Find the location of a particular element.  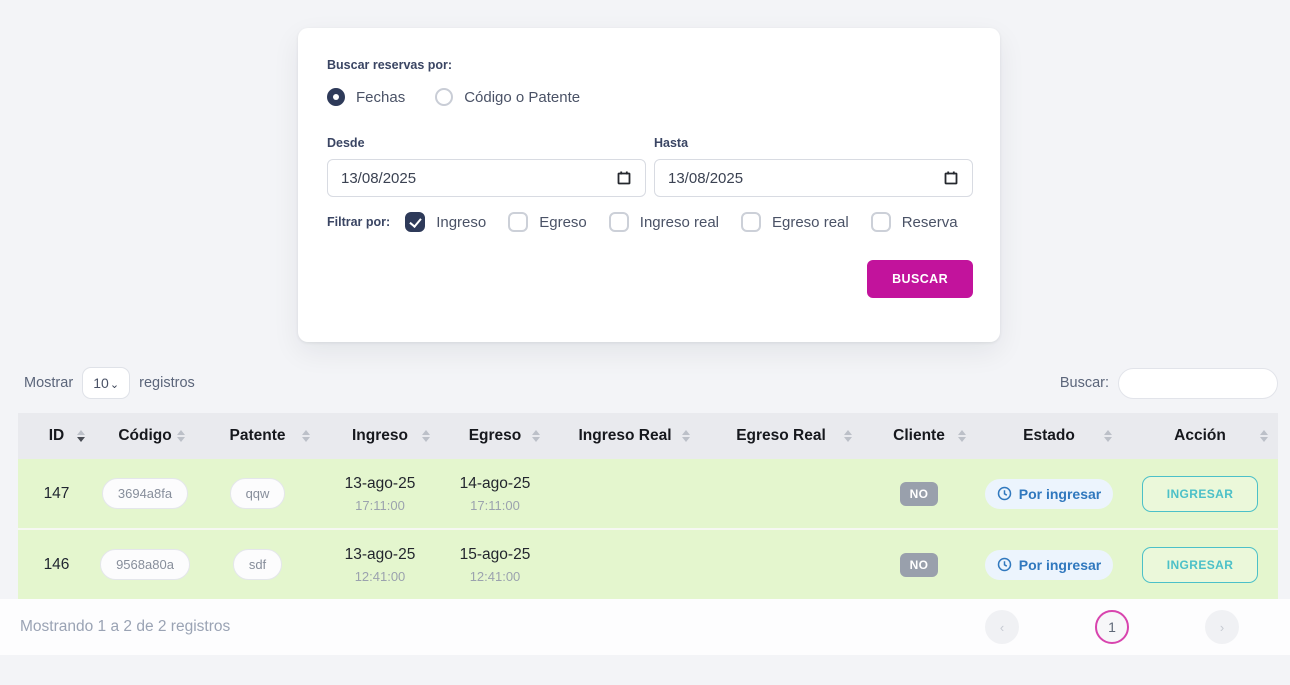

pagination-next-button: › is located at coordinates (1222, 627).